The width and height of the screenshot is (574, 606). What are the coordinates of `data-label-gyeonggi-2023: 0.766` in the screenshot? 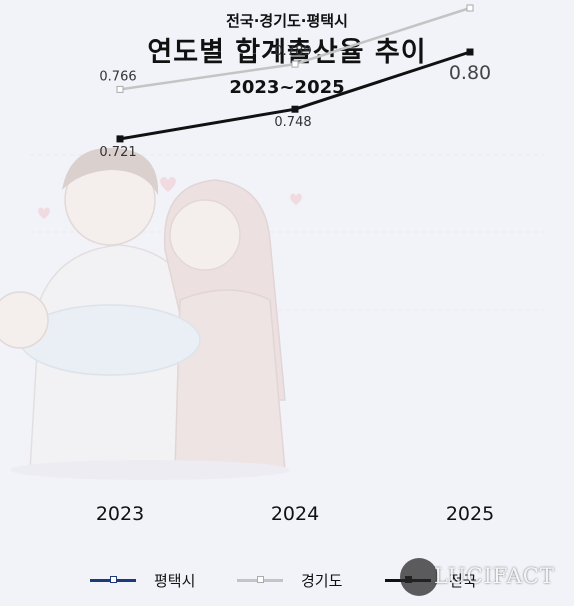 It's located at (117, 76).